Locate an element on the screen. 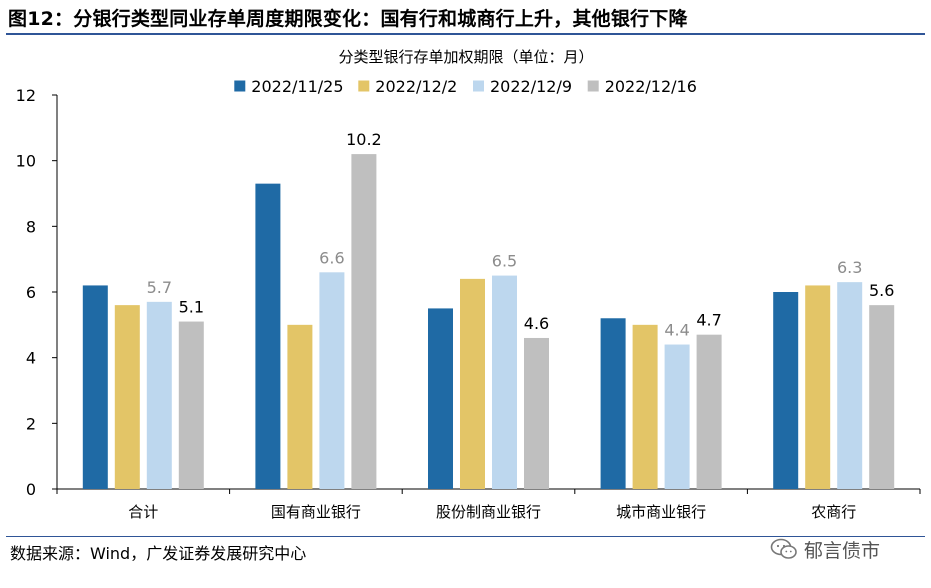 This screenshot has width=931, height=588. y-tick-label: 10 is located at coordinates (26, 161).